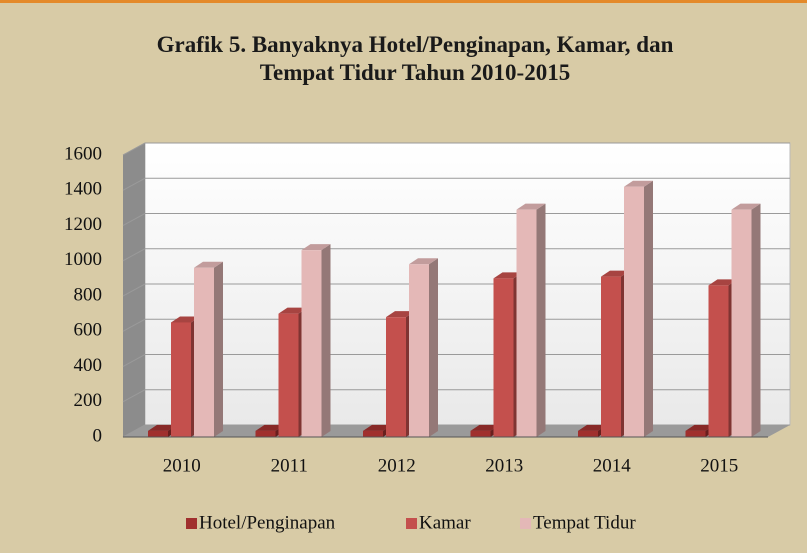 The height and width of the screenshot is (553, 807). Describe the element at coordinates (88, 400) in the screenshot. I see `y-tick-label: 200` at that location.